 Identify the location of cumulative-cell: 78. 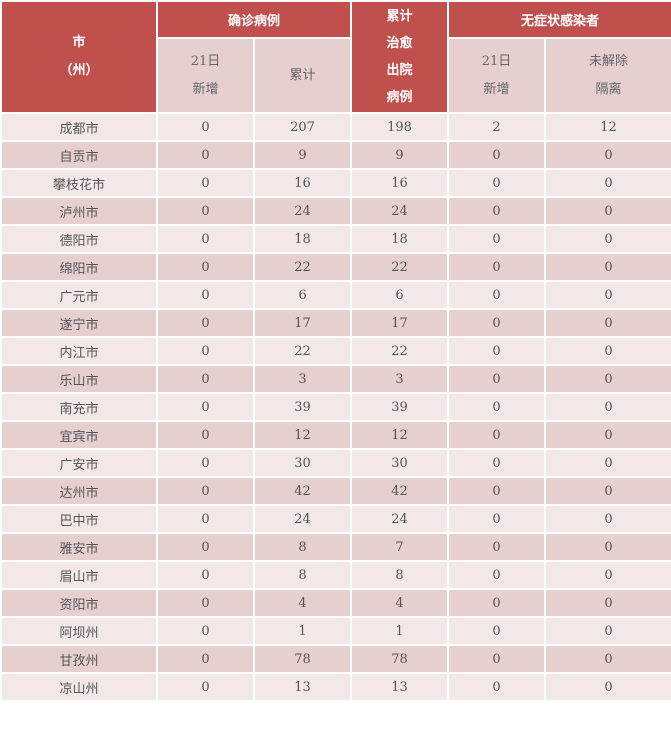
(302, 659).